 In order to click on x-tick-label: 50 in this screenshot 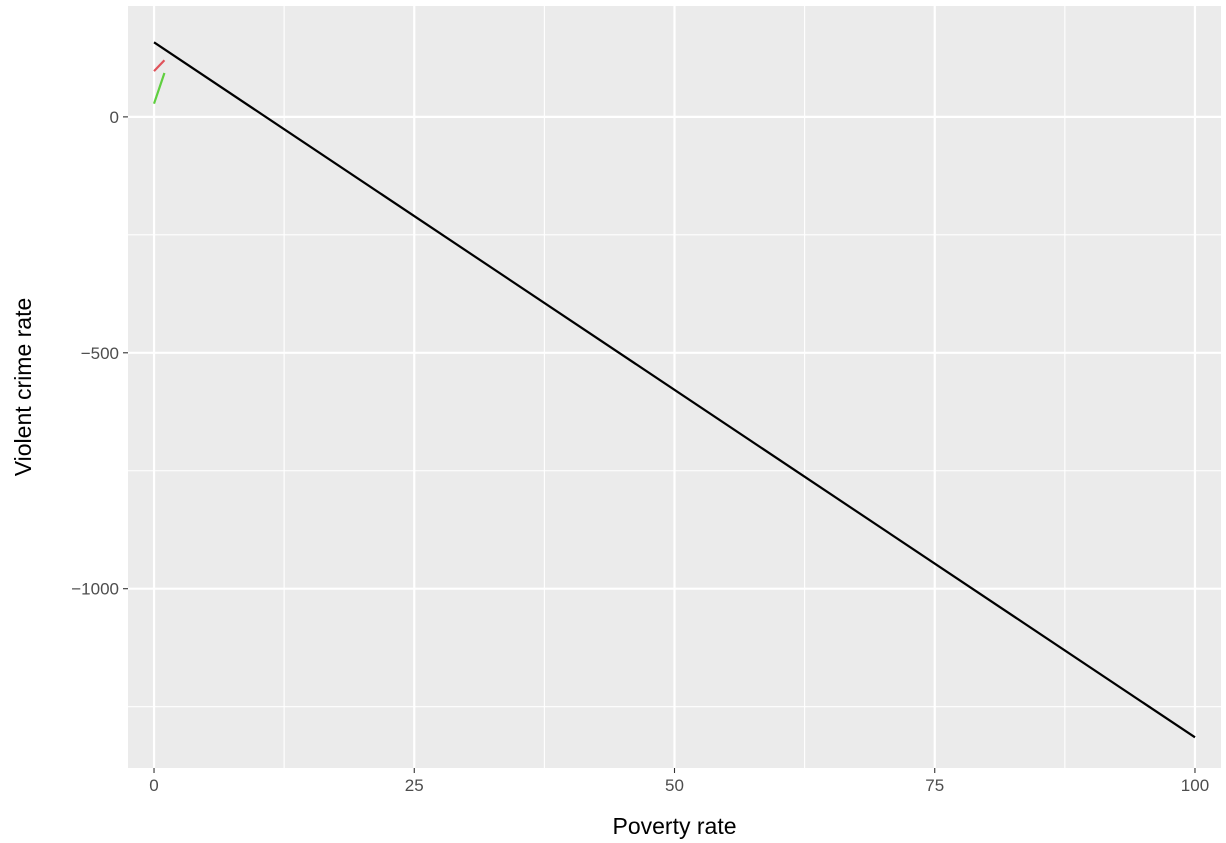, I will do `click(674, 785)`.